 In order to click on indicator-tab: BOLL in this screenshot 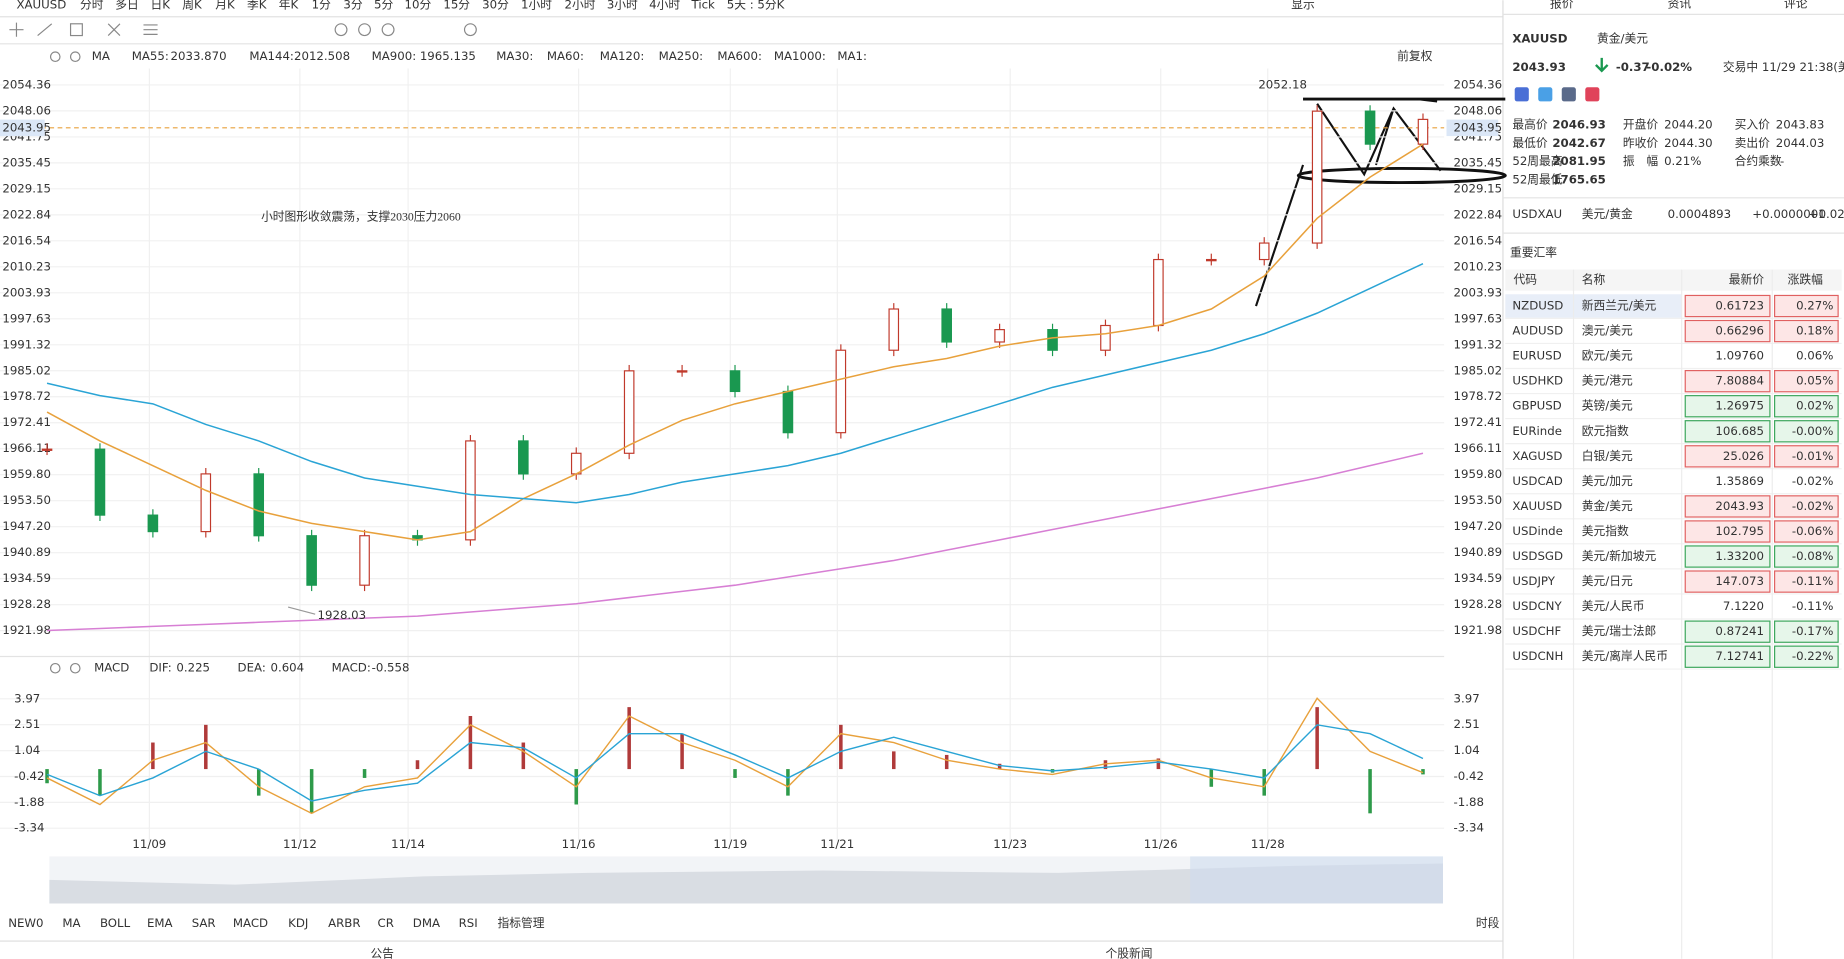, I will do `click(115, 923)`.